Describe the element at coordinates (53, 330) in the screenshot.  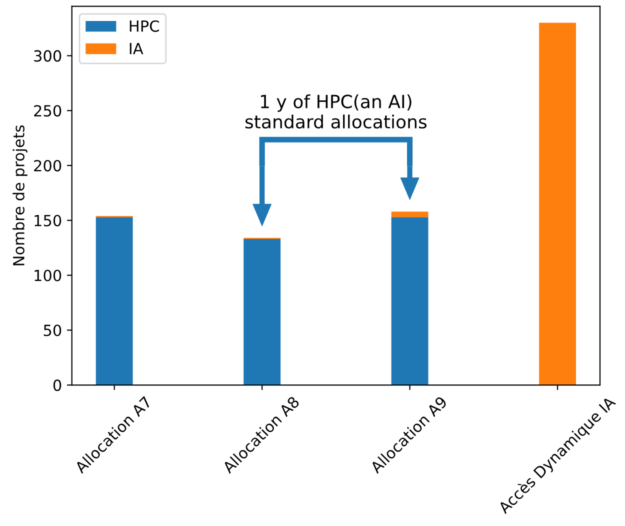
I see `y-tick-label: 50` at that location.